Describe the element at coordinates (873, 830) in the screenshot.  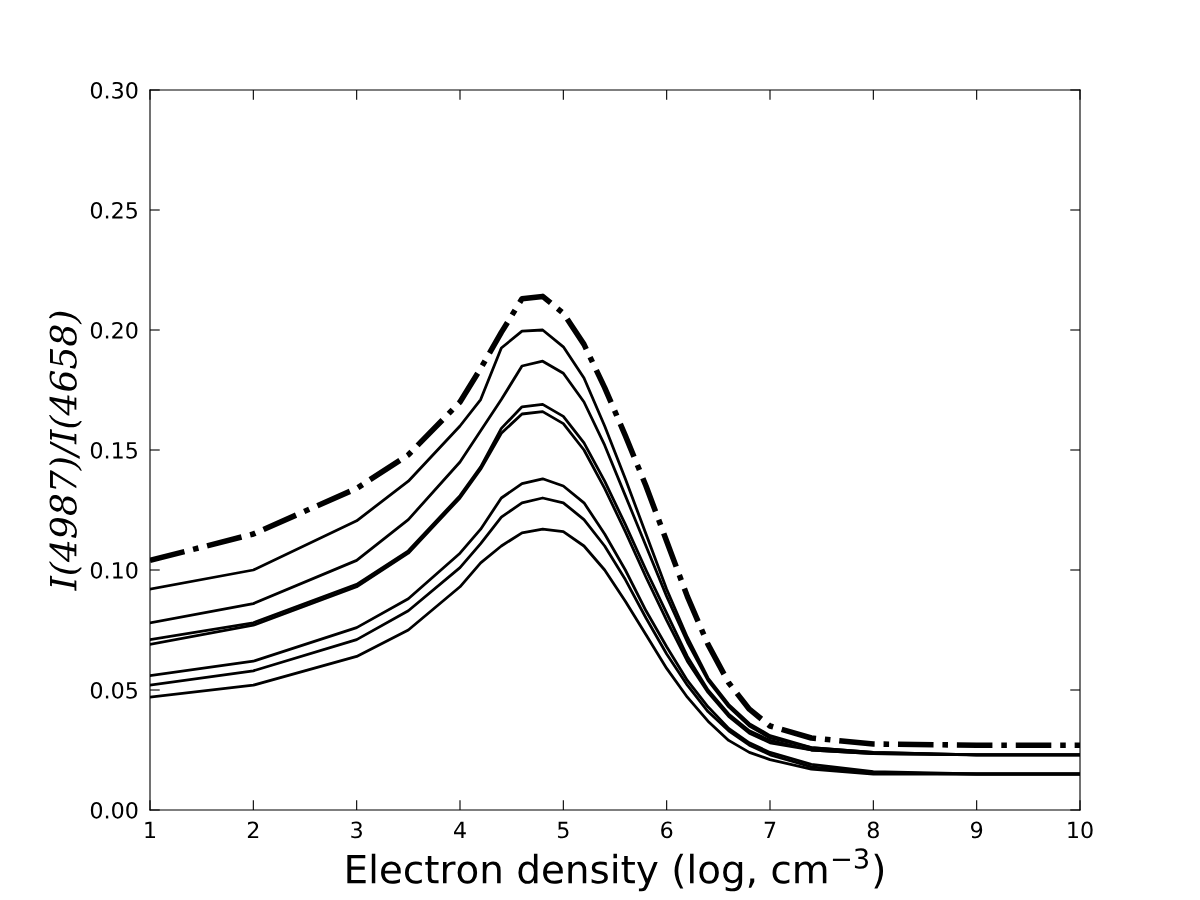
I see `x-tick-label: 8` at that location.